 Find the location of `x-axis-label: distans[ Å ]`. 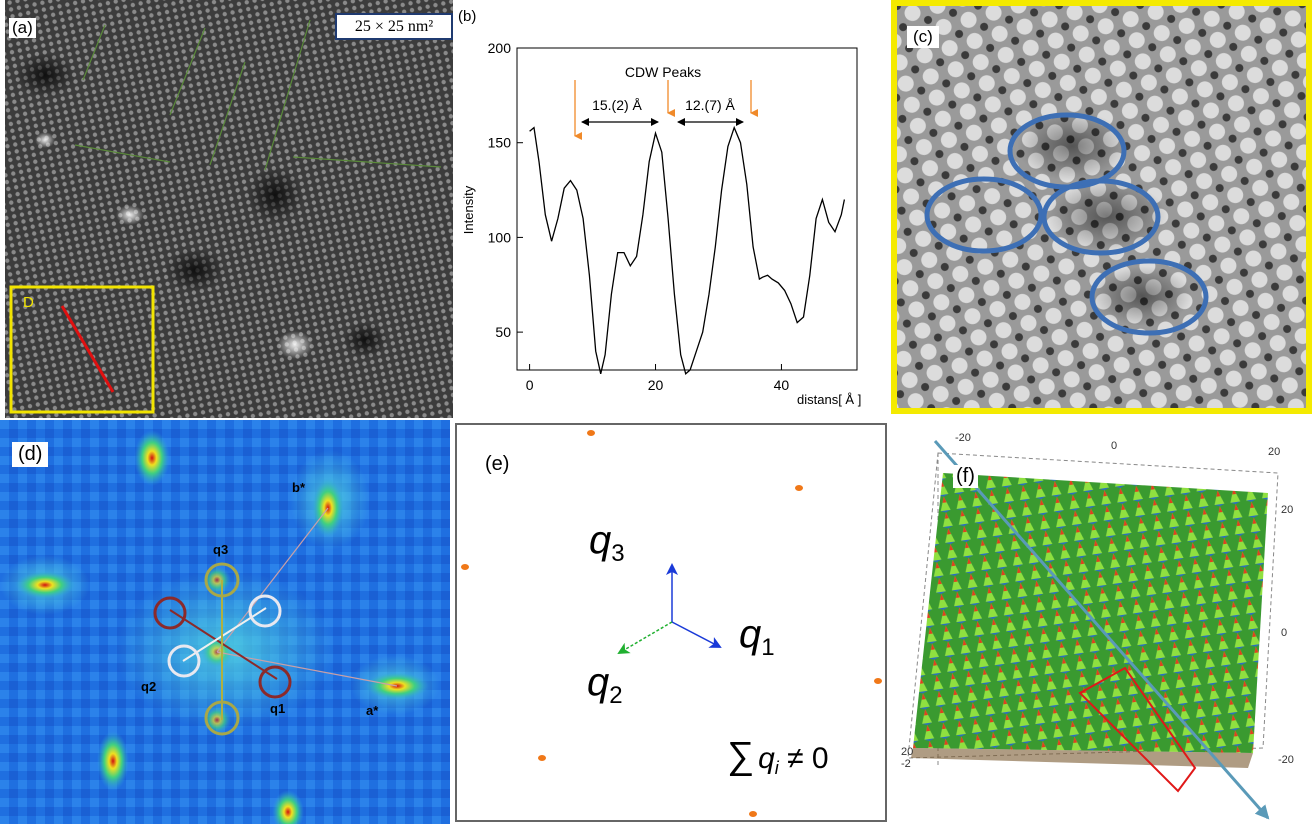

x-axis-label: distans[ Å ] is located at coordinates (829, 399).